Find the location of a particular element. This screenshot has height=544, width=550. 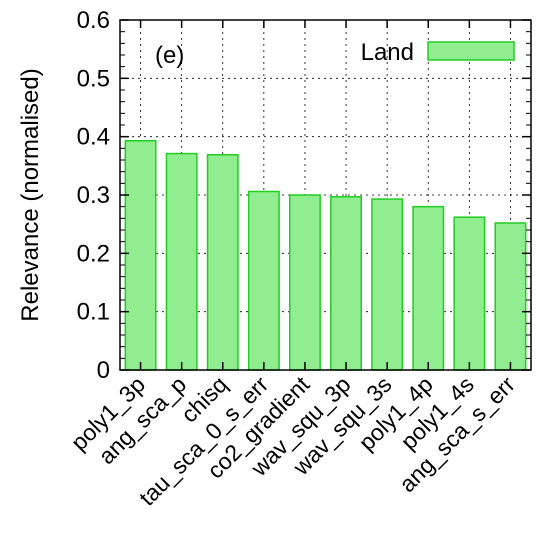

y-tick-label: 0.5 is located at coordinates (93, 78).